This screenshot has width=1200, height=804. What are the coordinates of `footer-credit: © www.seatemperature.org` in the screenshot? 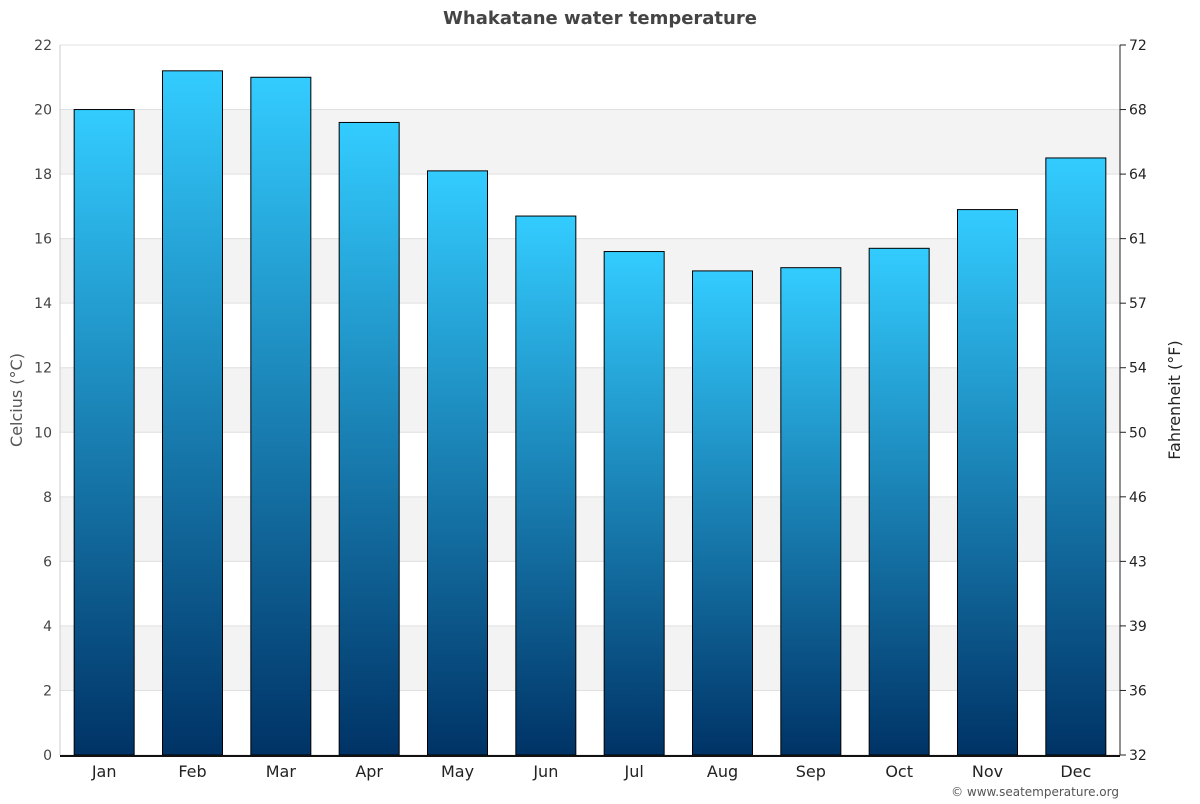 It's located at (1035, 792).